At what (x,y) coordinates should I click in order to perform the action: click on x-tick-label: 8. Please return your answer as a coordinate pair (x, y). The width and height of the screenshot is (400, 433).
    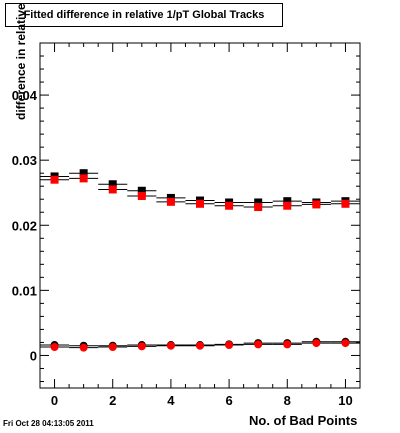
    Looking at the image, I should click on (287, 400).